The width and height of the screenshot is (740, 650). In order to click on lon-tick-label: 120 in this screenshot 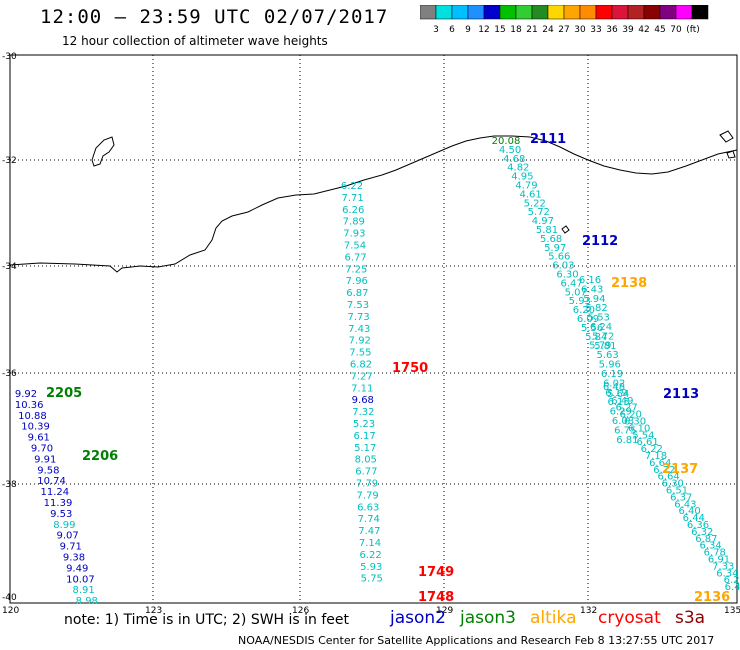, I will do `click(10, 611)`.